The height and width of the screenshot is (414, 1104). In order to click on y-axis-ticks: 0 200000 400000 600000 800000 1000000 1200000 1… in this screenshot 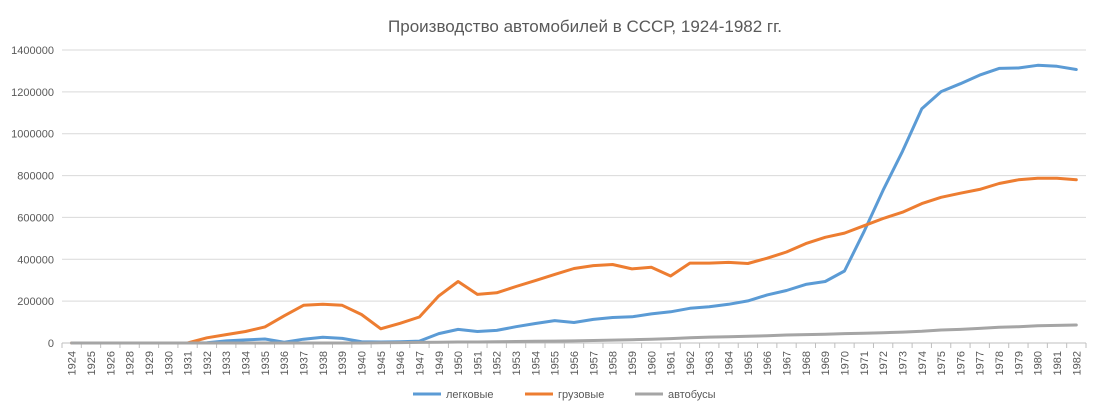, I will do `click(32, 197)`.